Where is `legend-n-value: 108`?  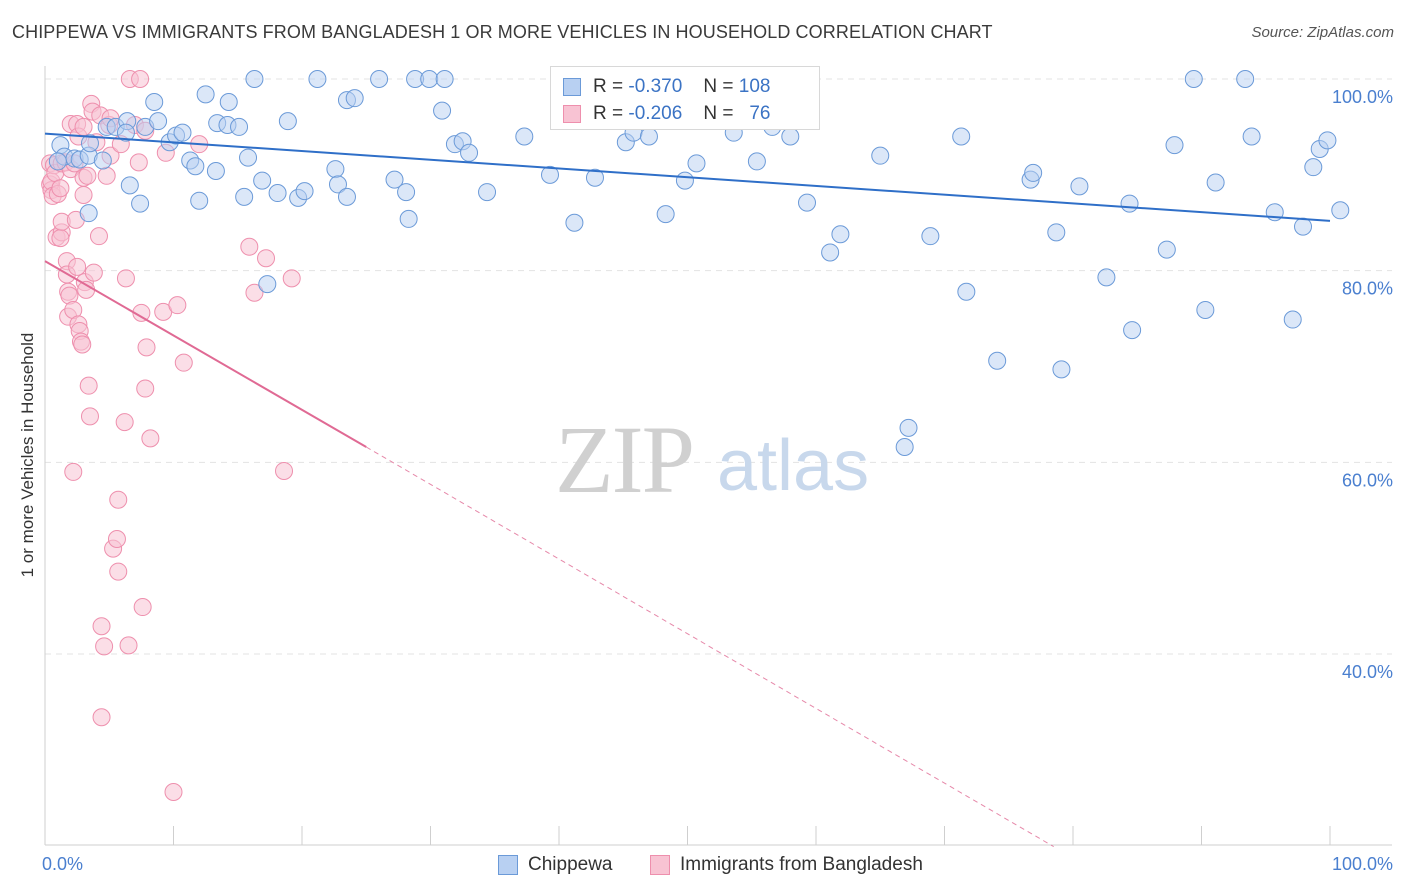 legend-n-value: 108 is located at coordinates (754, 86).